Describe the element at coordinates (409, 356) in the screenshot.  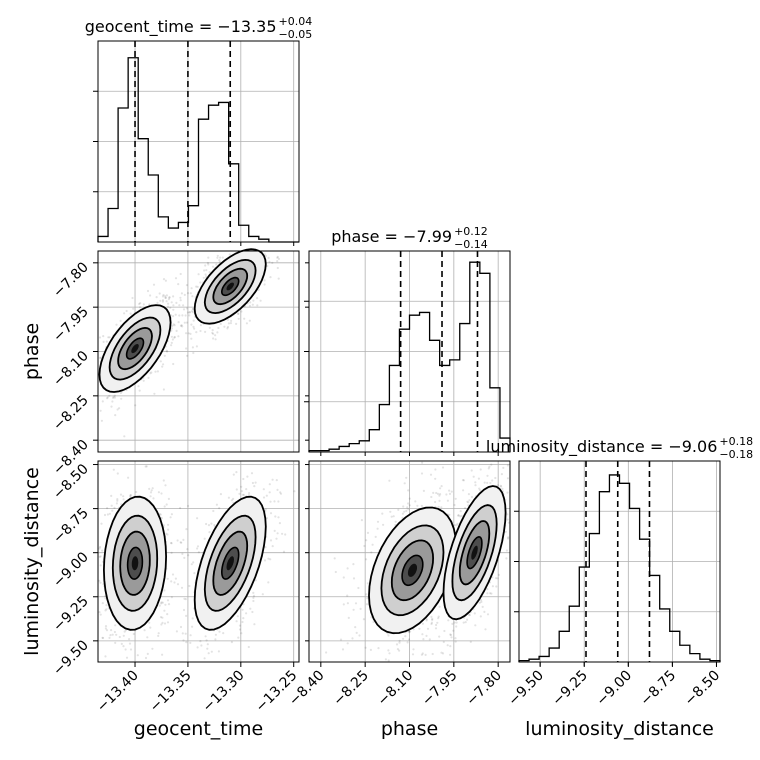
I see `histogram-step-line` at that location.